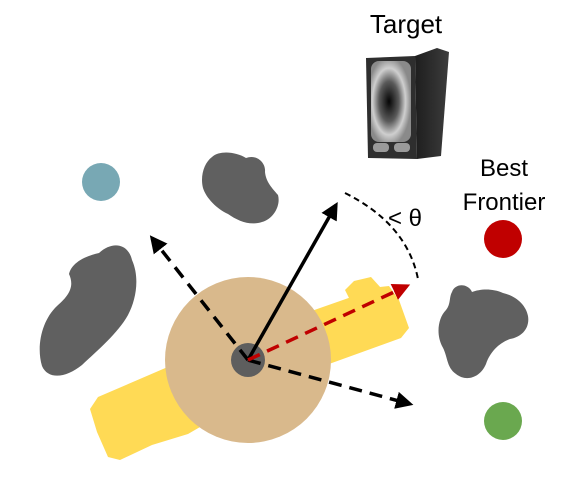 Image resolution: width=569 pixels, height=486 pixels. Describe the element at coordinates (406, 24) in the screenshot. I see `target-label: Target` at that location.